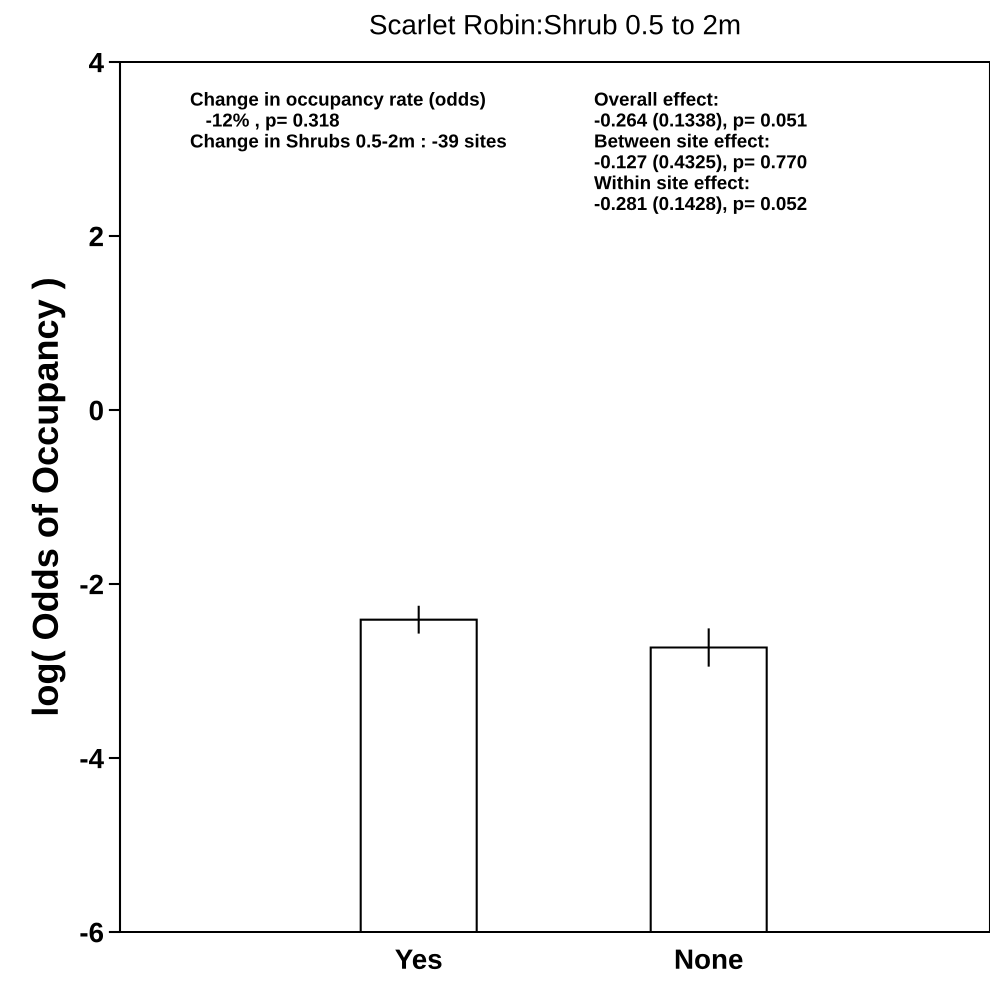 The width and height of the screenshot is (990, 985). I want to click on chart-title: Scarlet Robin:Shrub 0.5 to 2m, so click(555, 24).